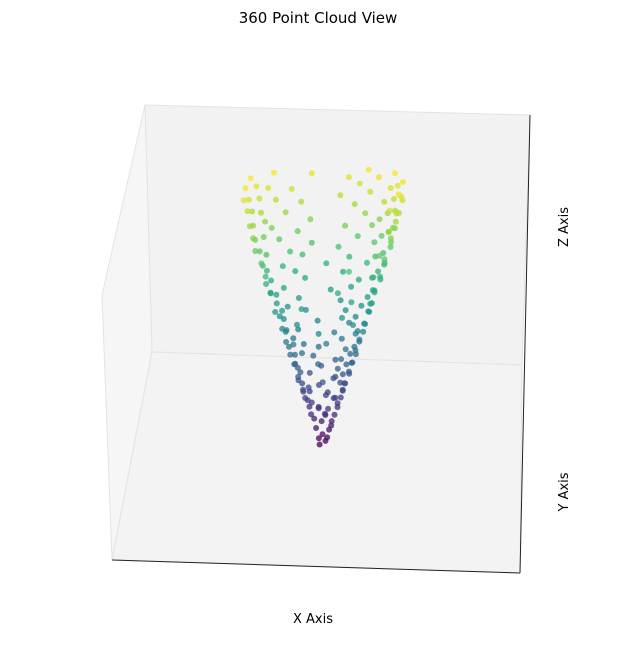 Image resolution: width=636 pixels, height=658 pixels. Describe the element at coordinates (316, 566) in the screenshot. I see `x-axis-line` at that location.